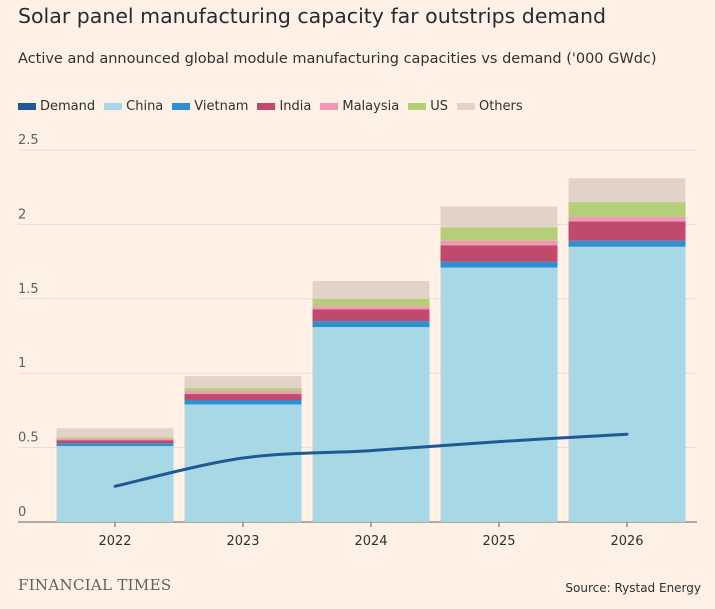 This screenshot has width=715, height=609. I want to click on legend-item-malaysia: Malaysia, so click(359, 106).